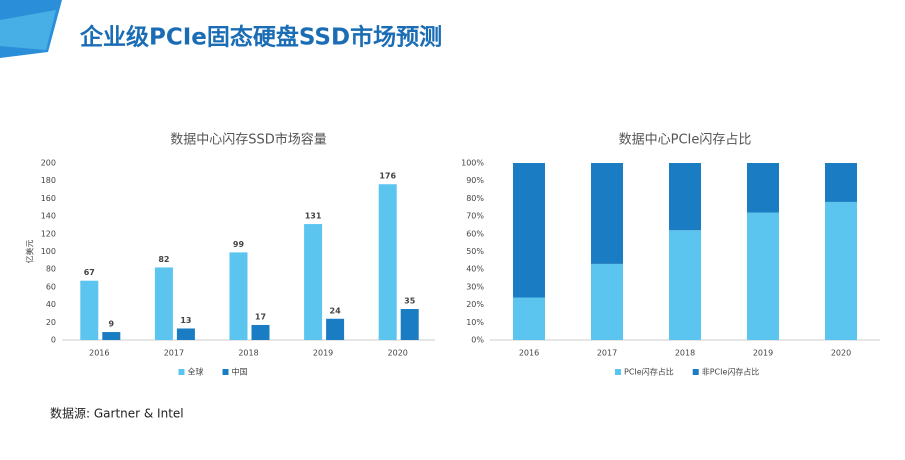 The image size is (905, 460). What do you see at coordinates (48, 233) in the screenshot?
I see `y-tick-label: 120` at bounding box center [48, 233].